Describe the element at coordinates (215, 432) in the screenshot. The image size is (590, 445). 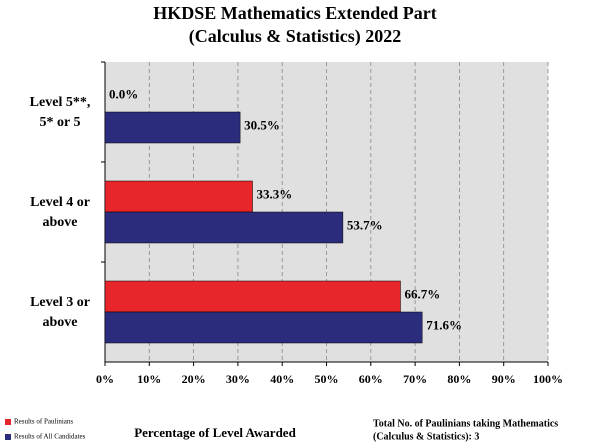
I see `x-axis-label: Percentage of Level Awarded` at that location.